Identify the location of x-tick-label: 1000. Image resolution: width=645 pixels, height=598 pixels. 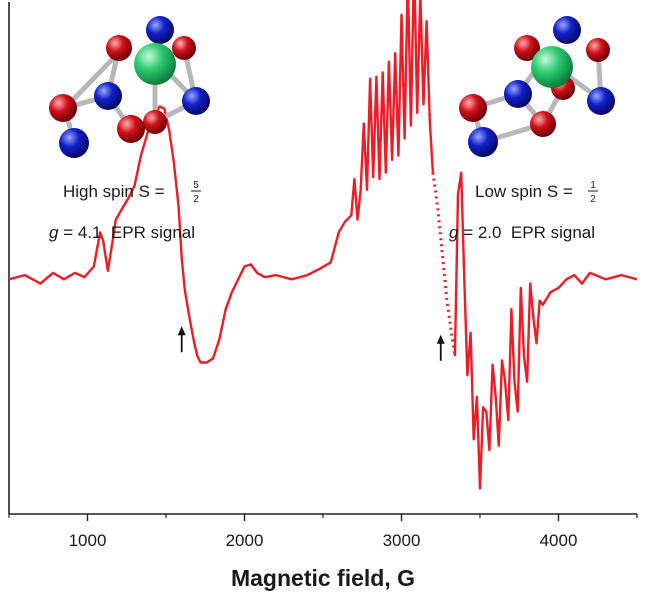
(88, 540).